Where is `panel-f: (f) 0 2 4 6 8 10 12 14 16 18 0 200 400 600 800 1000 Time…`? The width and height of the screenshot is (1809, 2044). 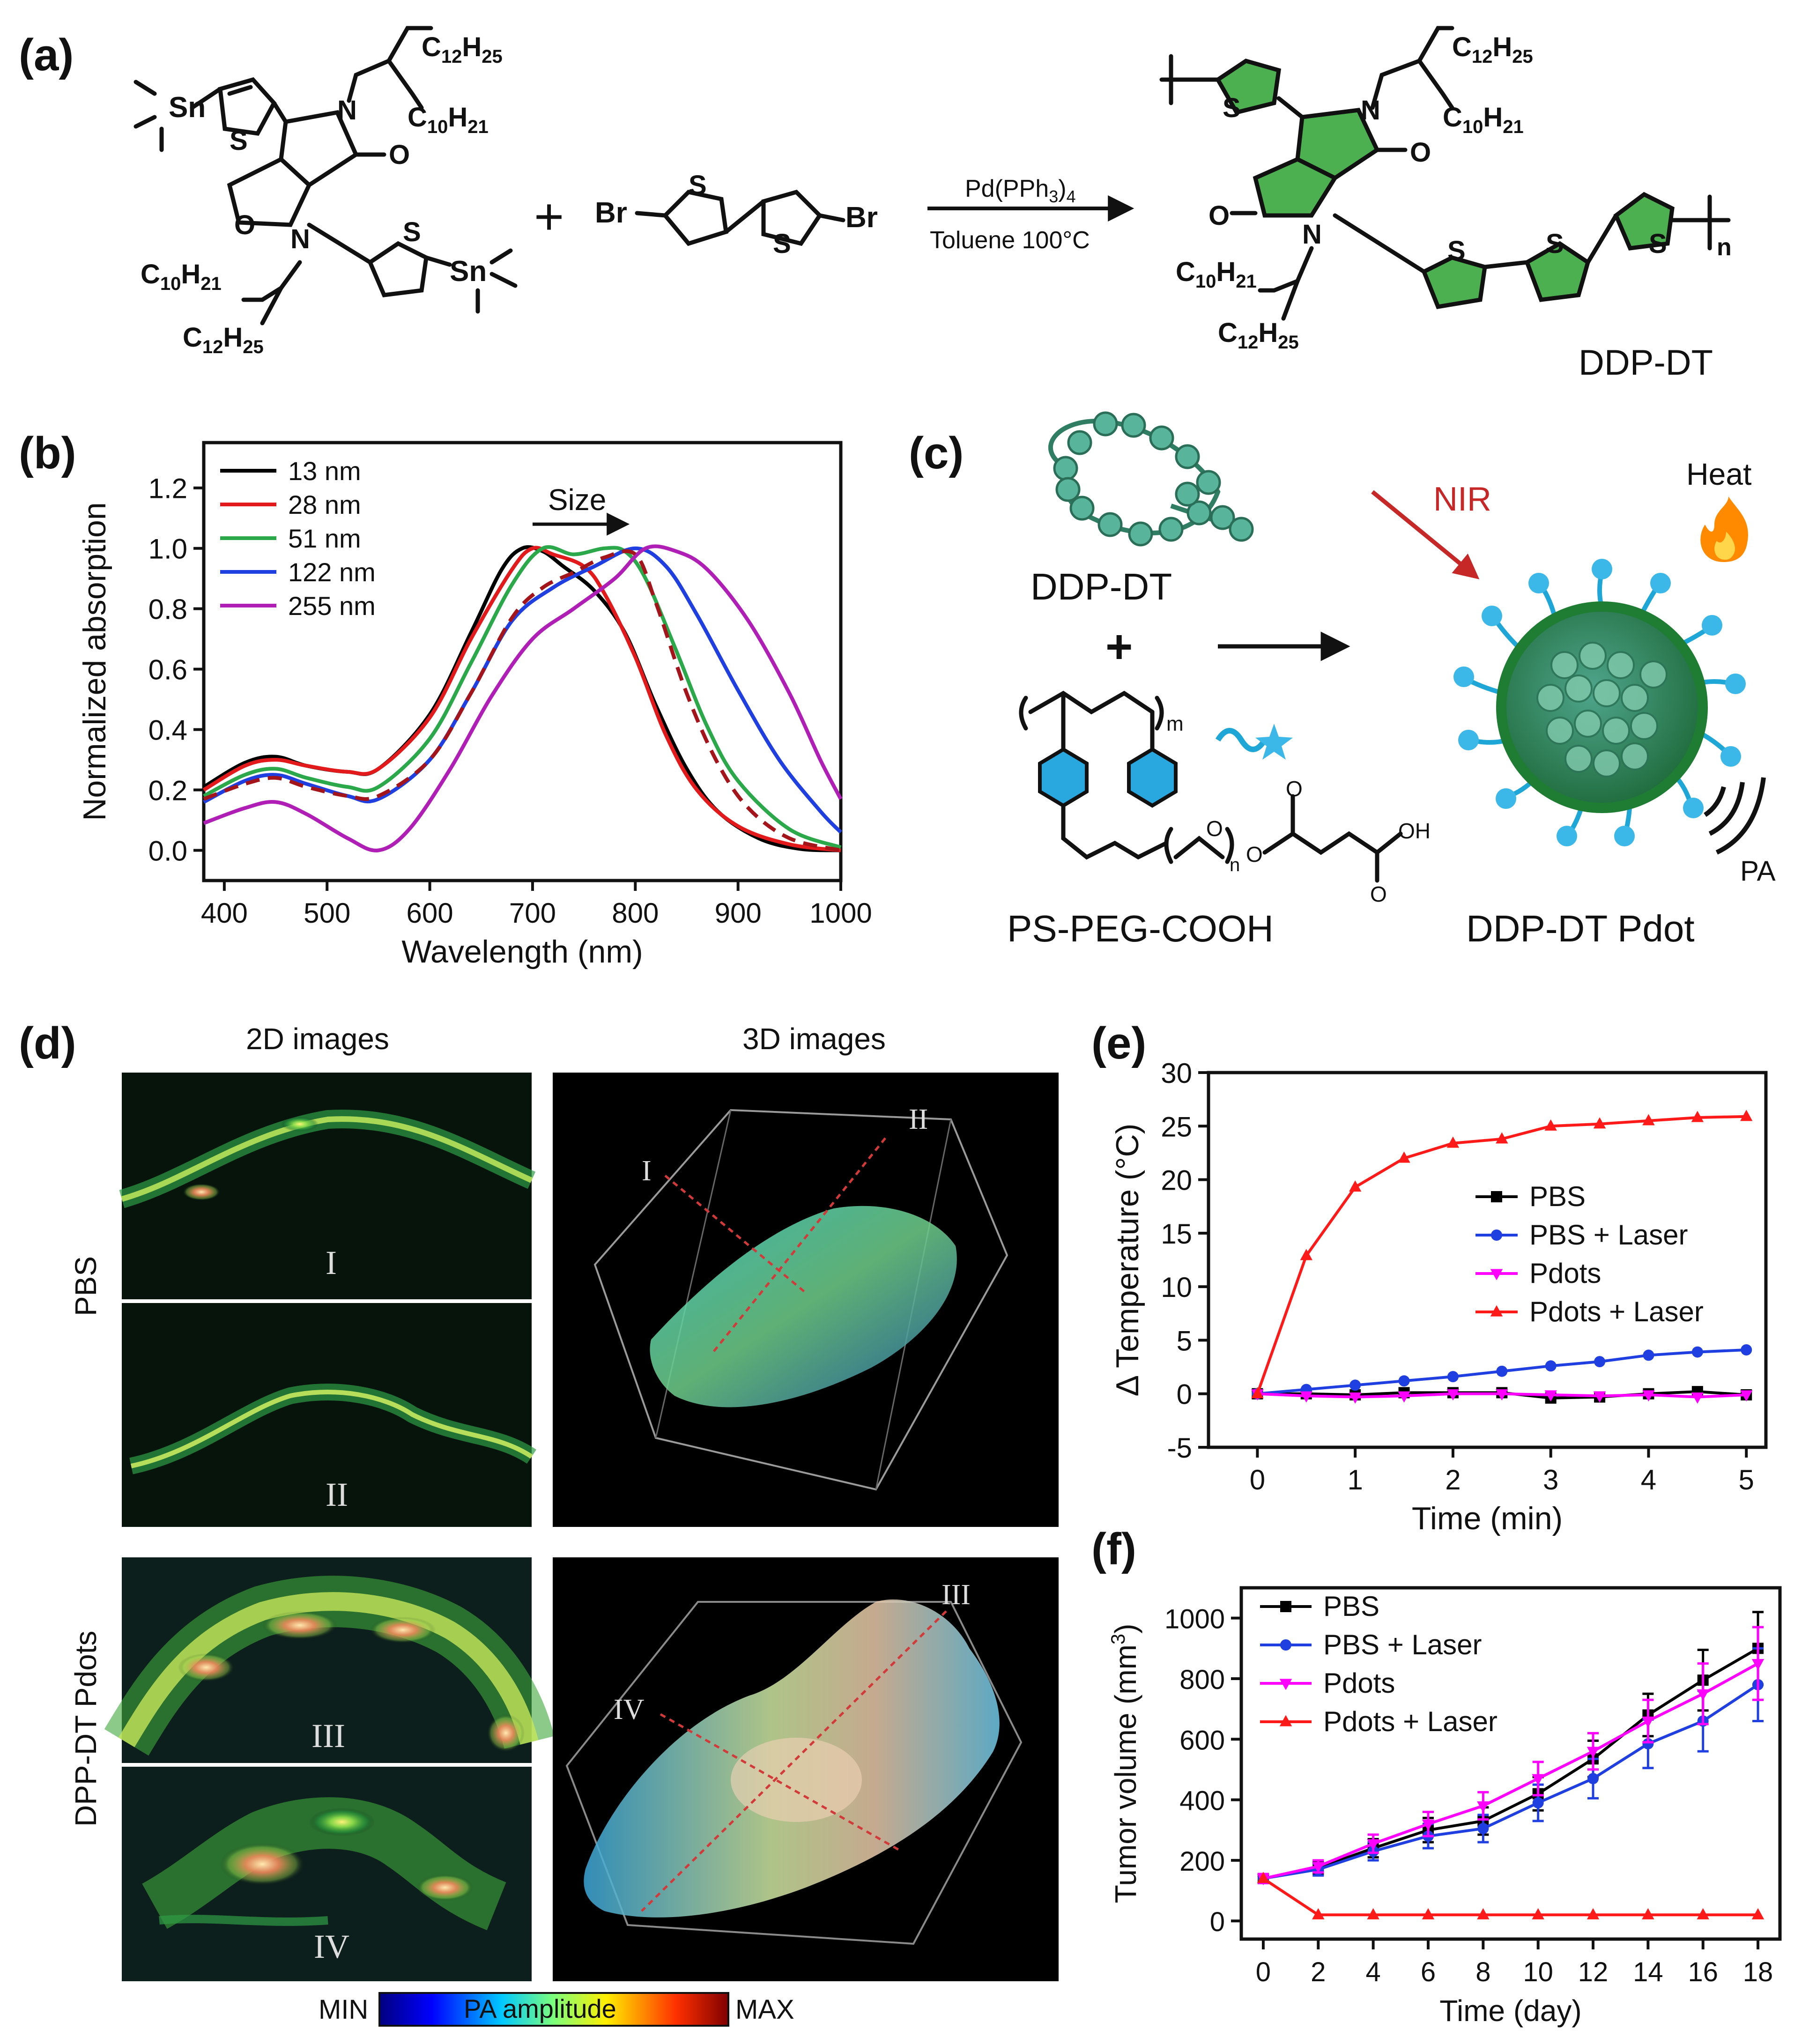
panel-f: (f) 0 2 4 6 8 10 12 14 16 18 0 200 400 600 800 1000 Time… is located at coordinates (1436, 1776).